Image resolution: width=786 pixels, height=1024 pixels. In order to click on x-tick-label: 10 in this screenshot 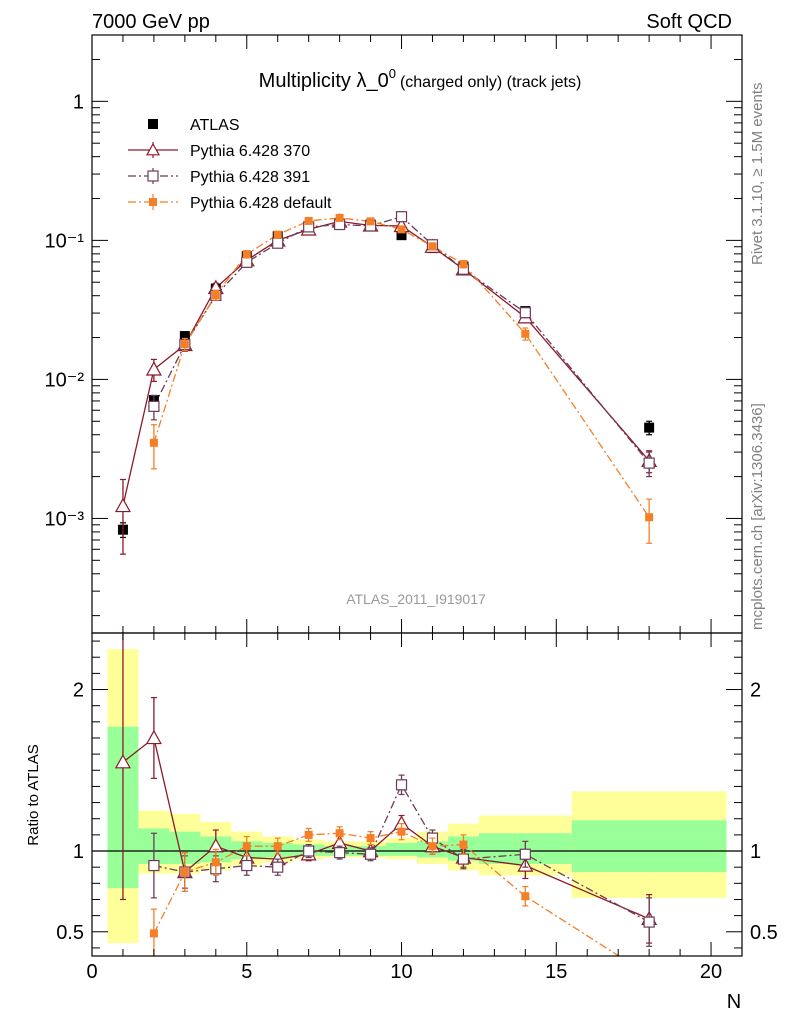, I will do `click(401, 972)`.